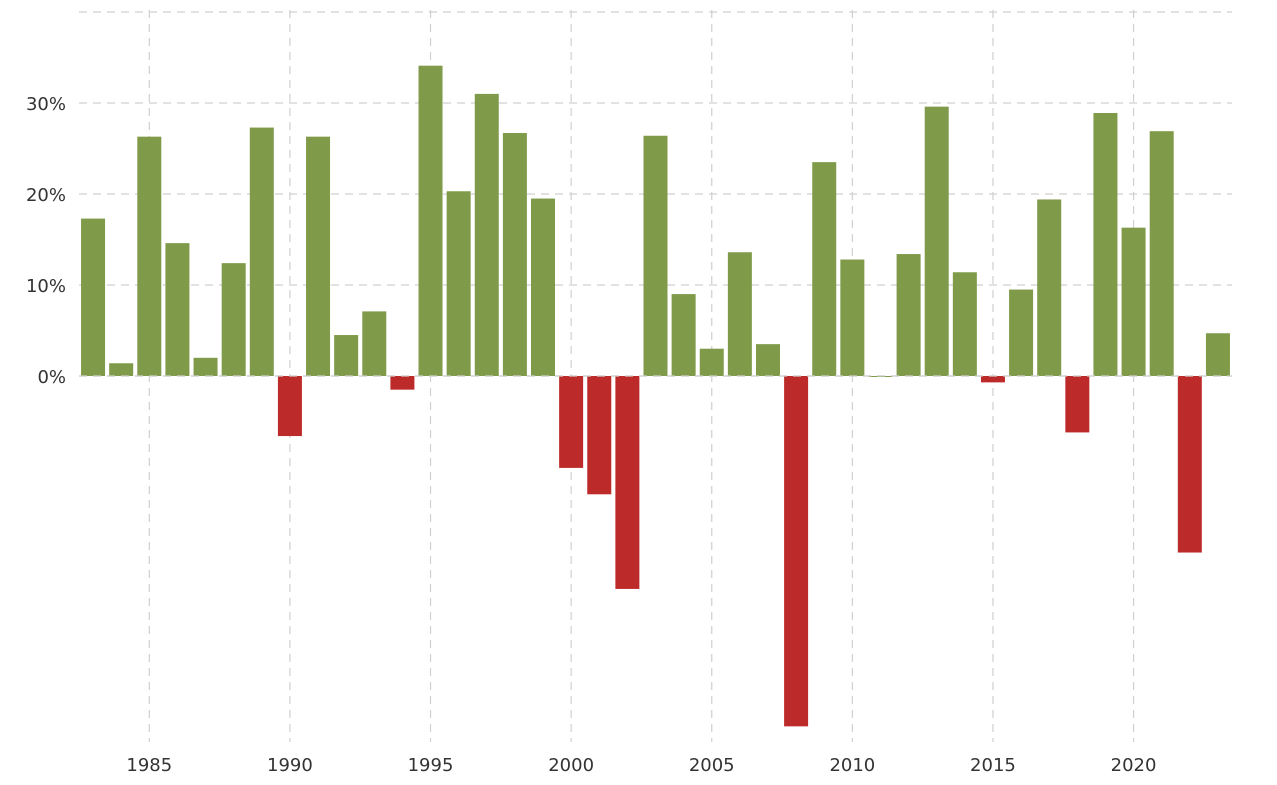 Image resolution: width=1277 pixels, height=785 pixels. What do you see at coordinates (852, 765) in the screenshot?
I see `x-tick-label: 2010` at bounding box center [852, 765].